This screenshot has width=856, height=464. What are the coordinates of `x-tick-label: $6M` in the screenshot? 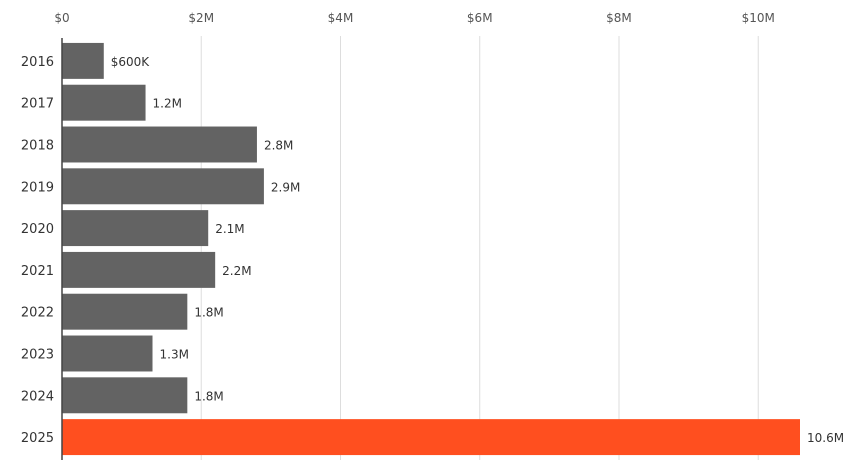 It's located at (480, 18).